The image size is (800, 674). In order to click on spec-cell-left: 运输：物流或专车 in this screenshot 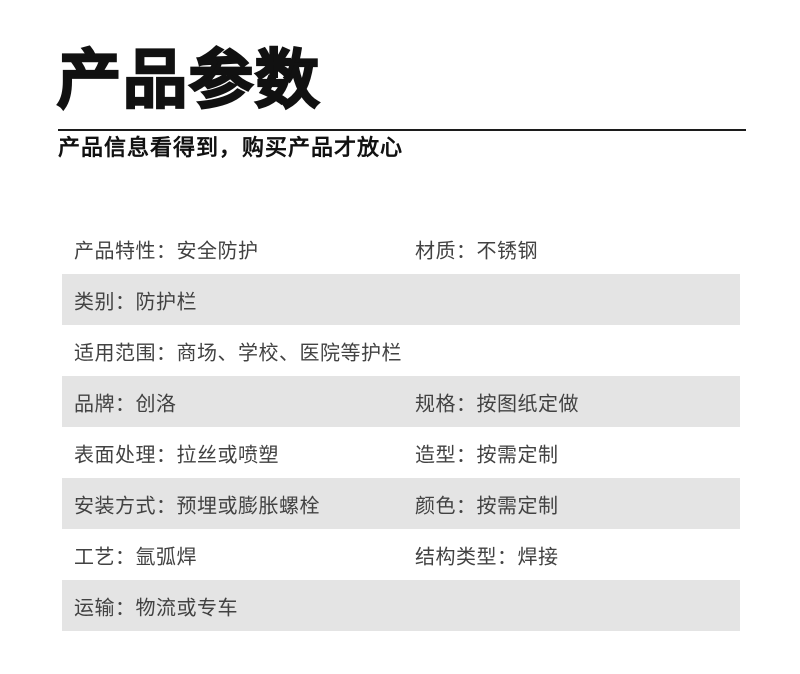, I will do `click(156, 605)`.